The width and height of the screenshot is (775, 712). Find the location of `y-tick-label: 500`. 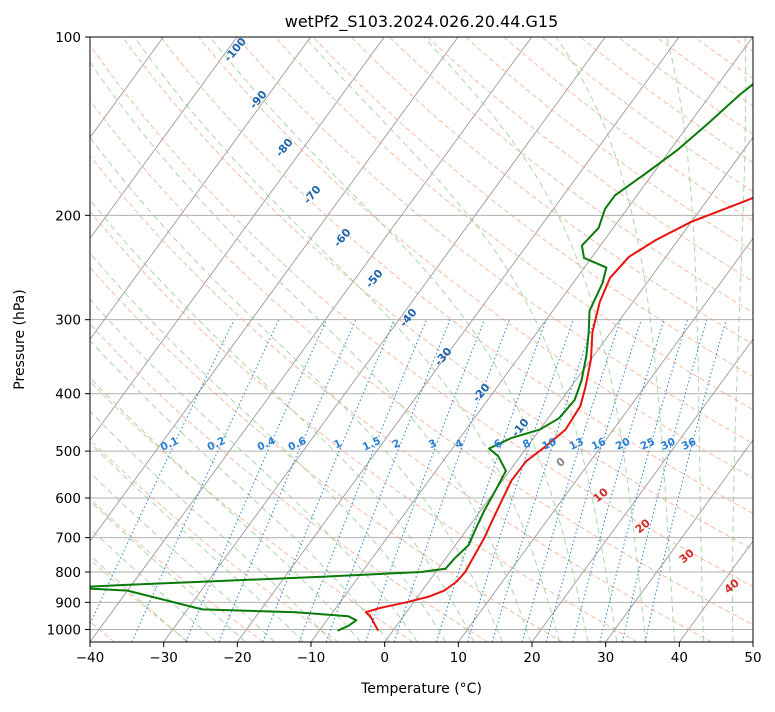

y-tick-label: 500 is located at coordinates (68, 452).